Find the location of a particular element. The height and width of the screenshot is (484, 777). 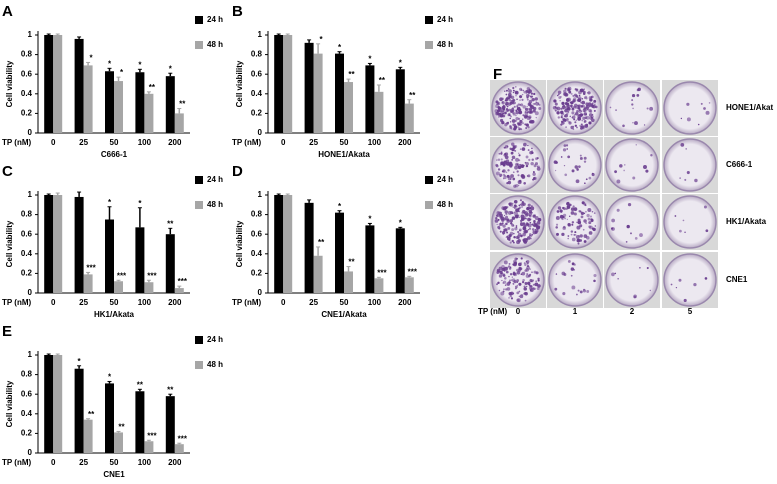

significance: ** is located at coordinates (140, 384).